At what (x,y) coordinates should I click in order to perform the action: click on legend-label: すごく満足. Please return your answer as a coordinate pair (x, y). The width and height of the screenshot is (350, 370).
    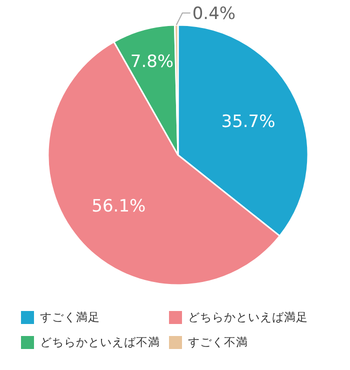
    Looking at the image, I should click on (70, 317).